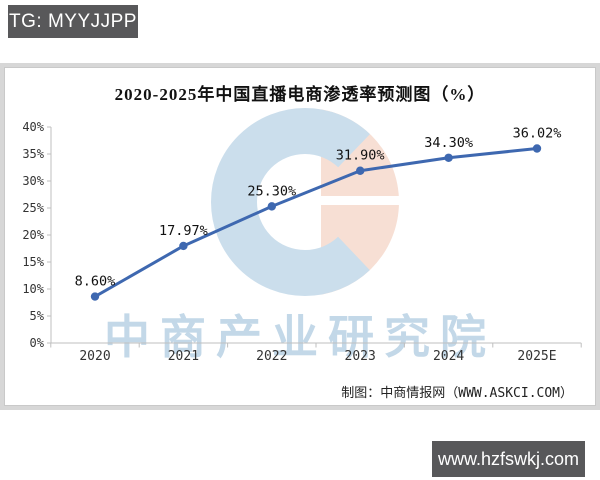 The image size is (600, 480). I want to click on svg-text: 10%, so click(33, 289).